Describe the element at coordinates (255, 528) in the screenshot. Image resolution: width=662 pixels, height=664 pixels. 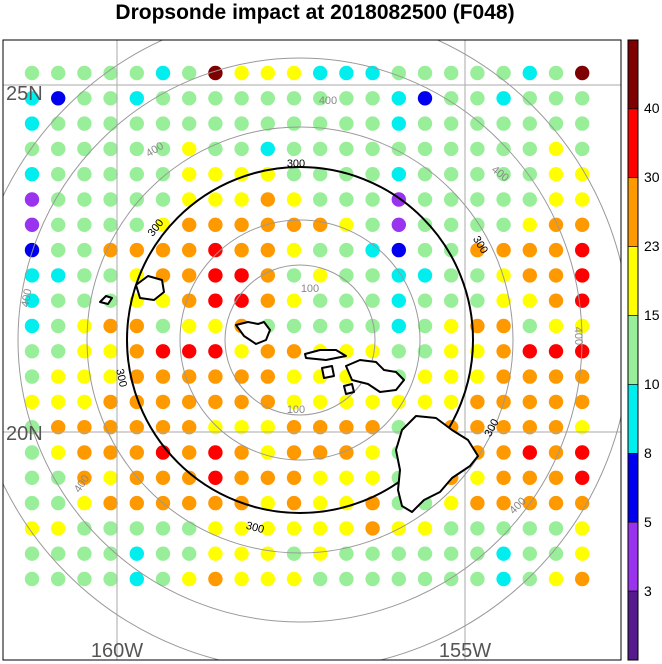
I see `ring-label: 300` at that location.